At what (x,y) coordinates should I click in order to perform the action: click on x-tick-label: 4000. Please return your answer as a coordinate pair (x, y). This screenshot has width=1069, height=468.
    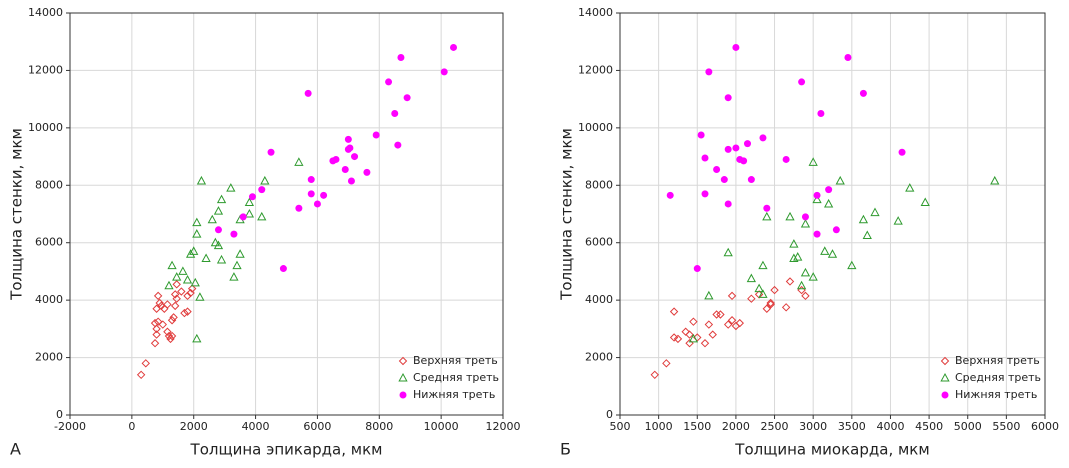
    Looking at the image, I should click on (256, 426).